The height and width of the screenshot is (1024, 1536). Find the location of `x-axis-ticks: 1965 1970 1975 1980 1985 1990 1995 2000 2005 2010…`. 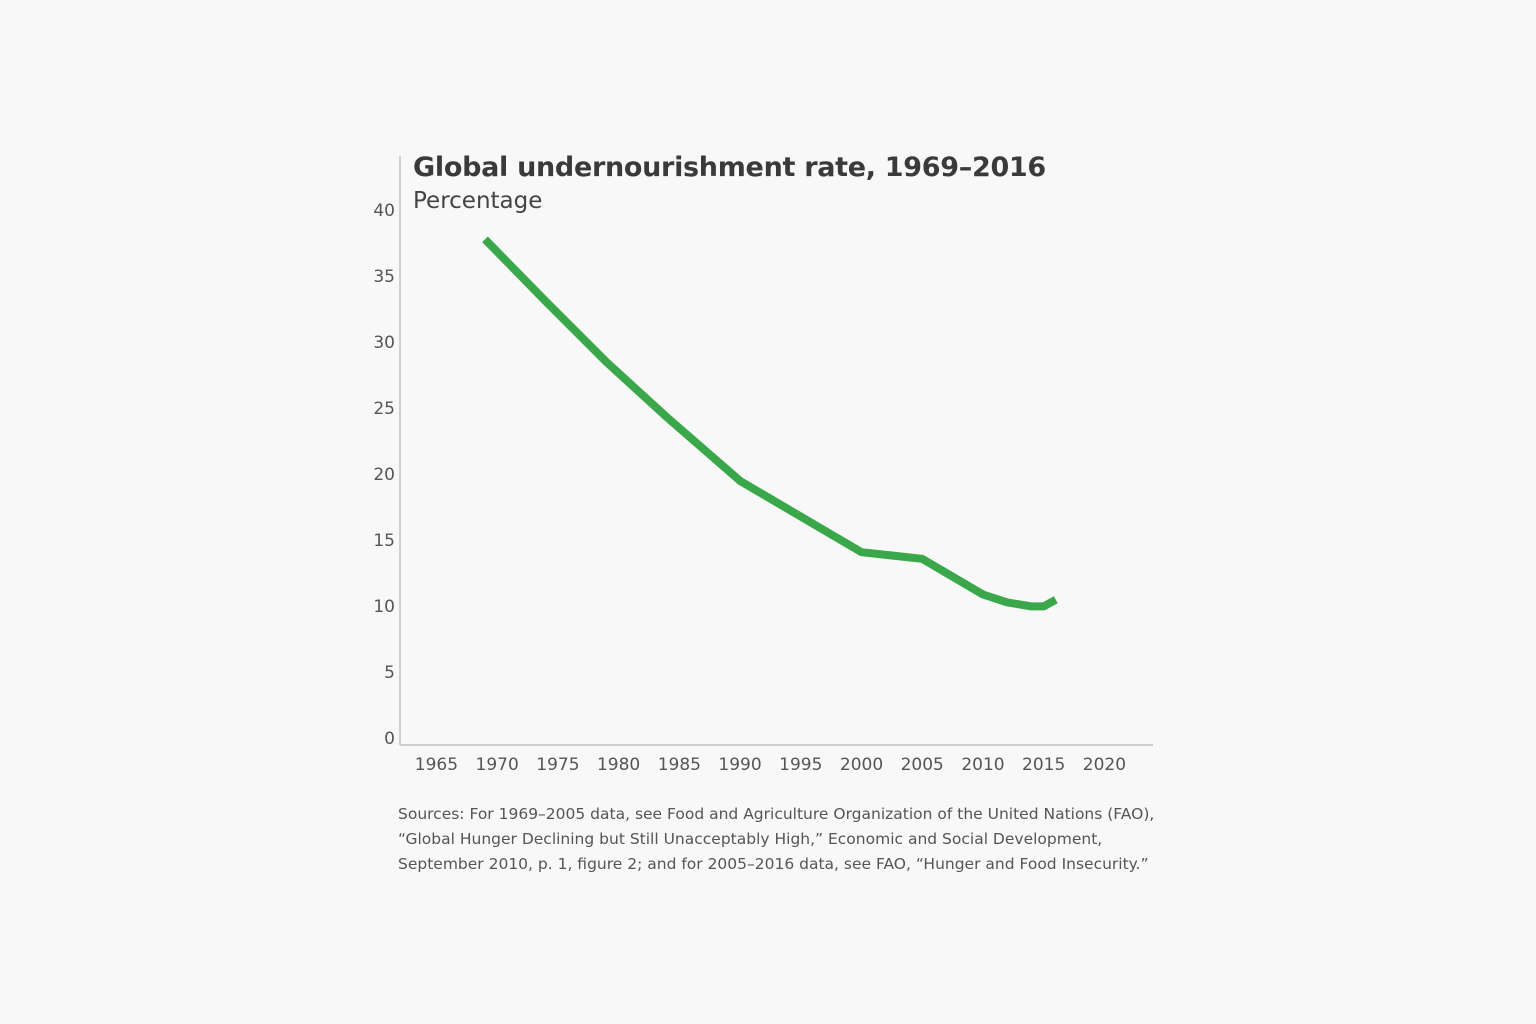

x-axis-ticks: 1965 1970 1975 1980 1985 1990 1995 2000 2005 2010… is located at coordinates (770, 765).